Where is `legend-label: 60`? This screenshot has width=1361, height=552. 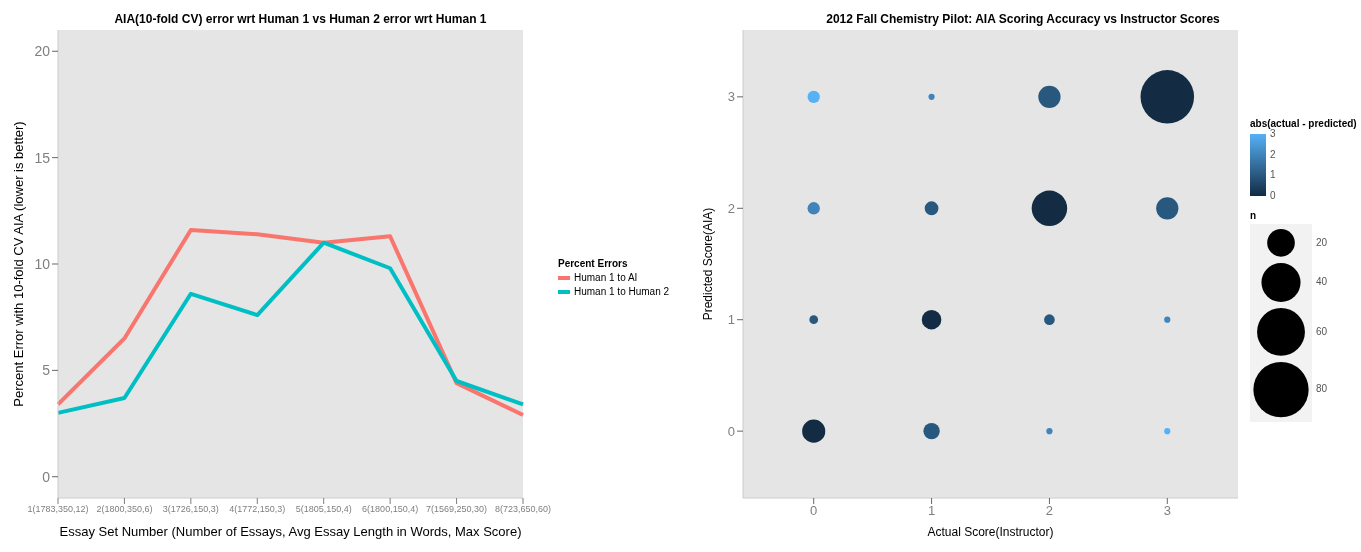 legend-label: 60 is located at coordinates (1322, 331).